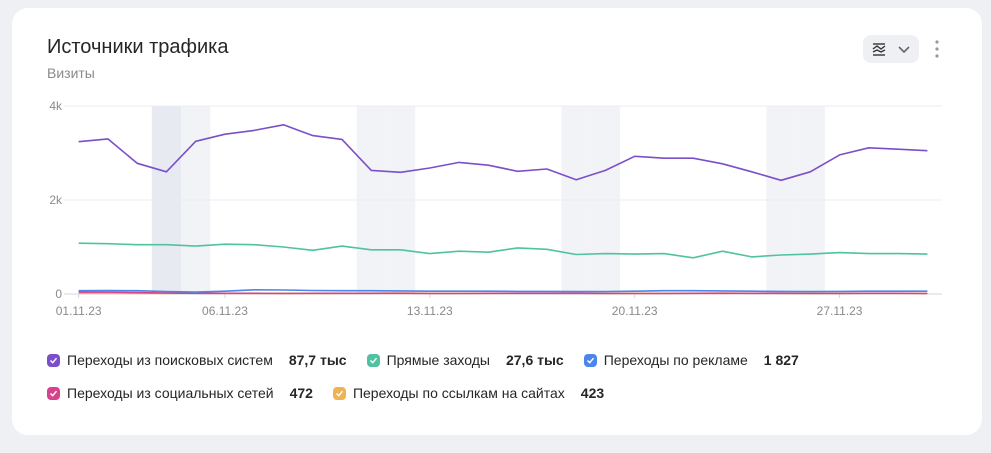  Describe the element at coordinates (430, 311) in the screenshot. I see `x-tick-label: 13.11.23` at that location.